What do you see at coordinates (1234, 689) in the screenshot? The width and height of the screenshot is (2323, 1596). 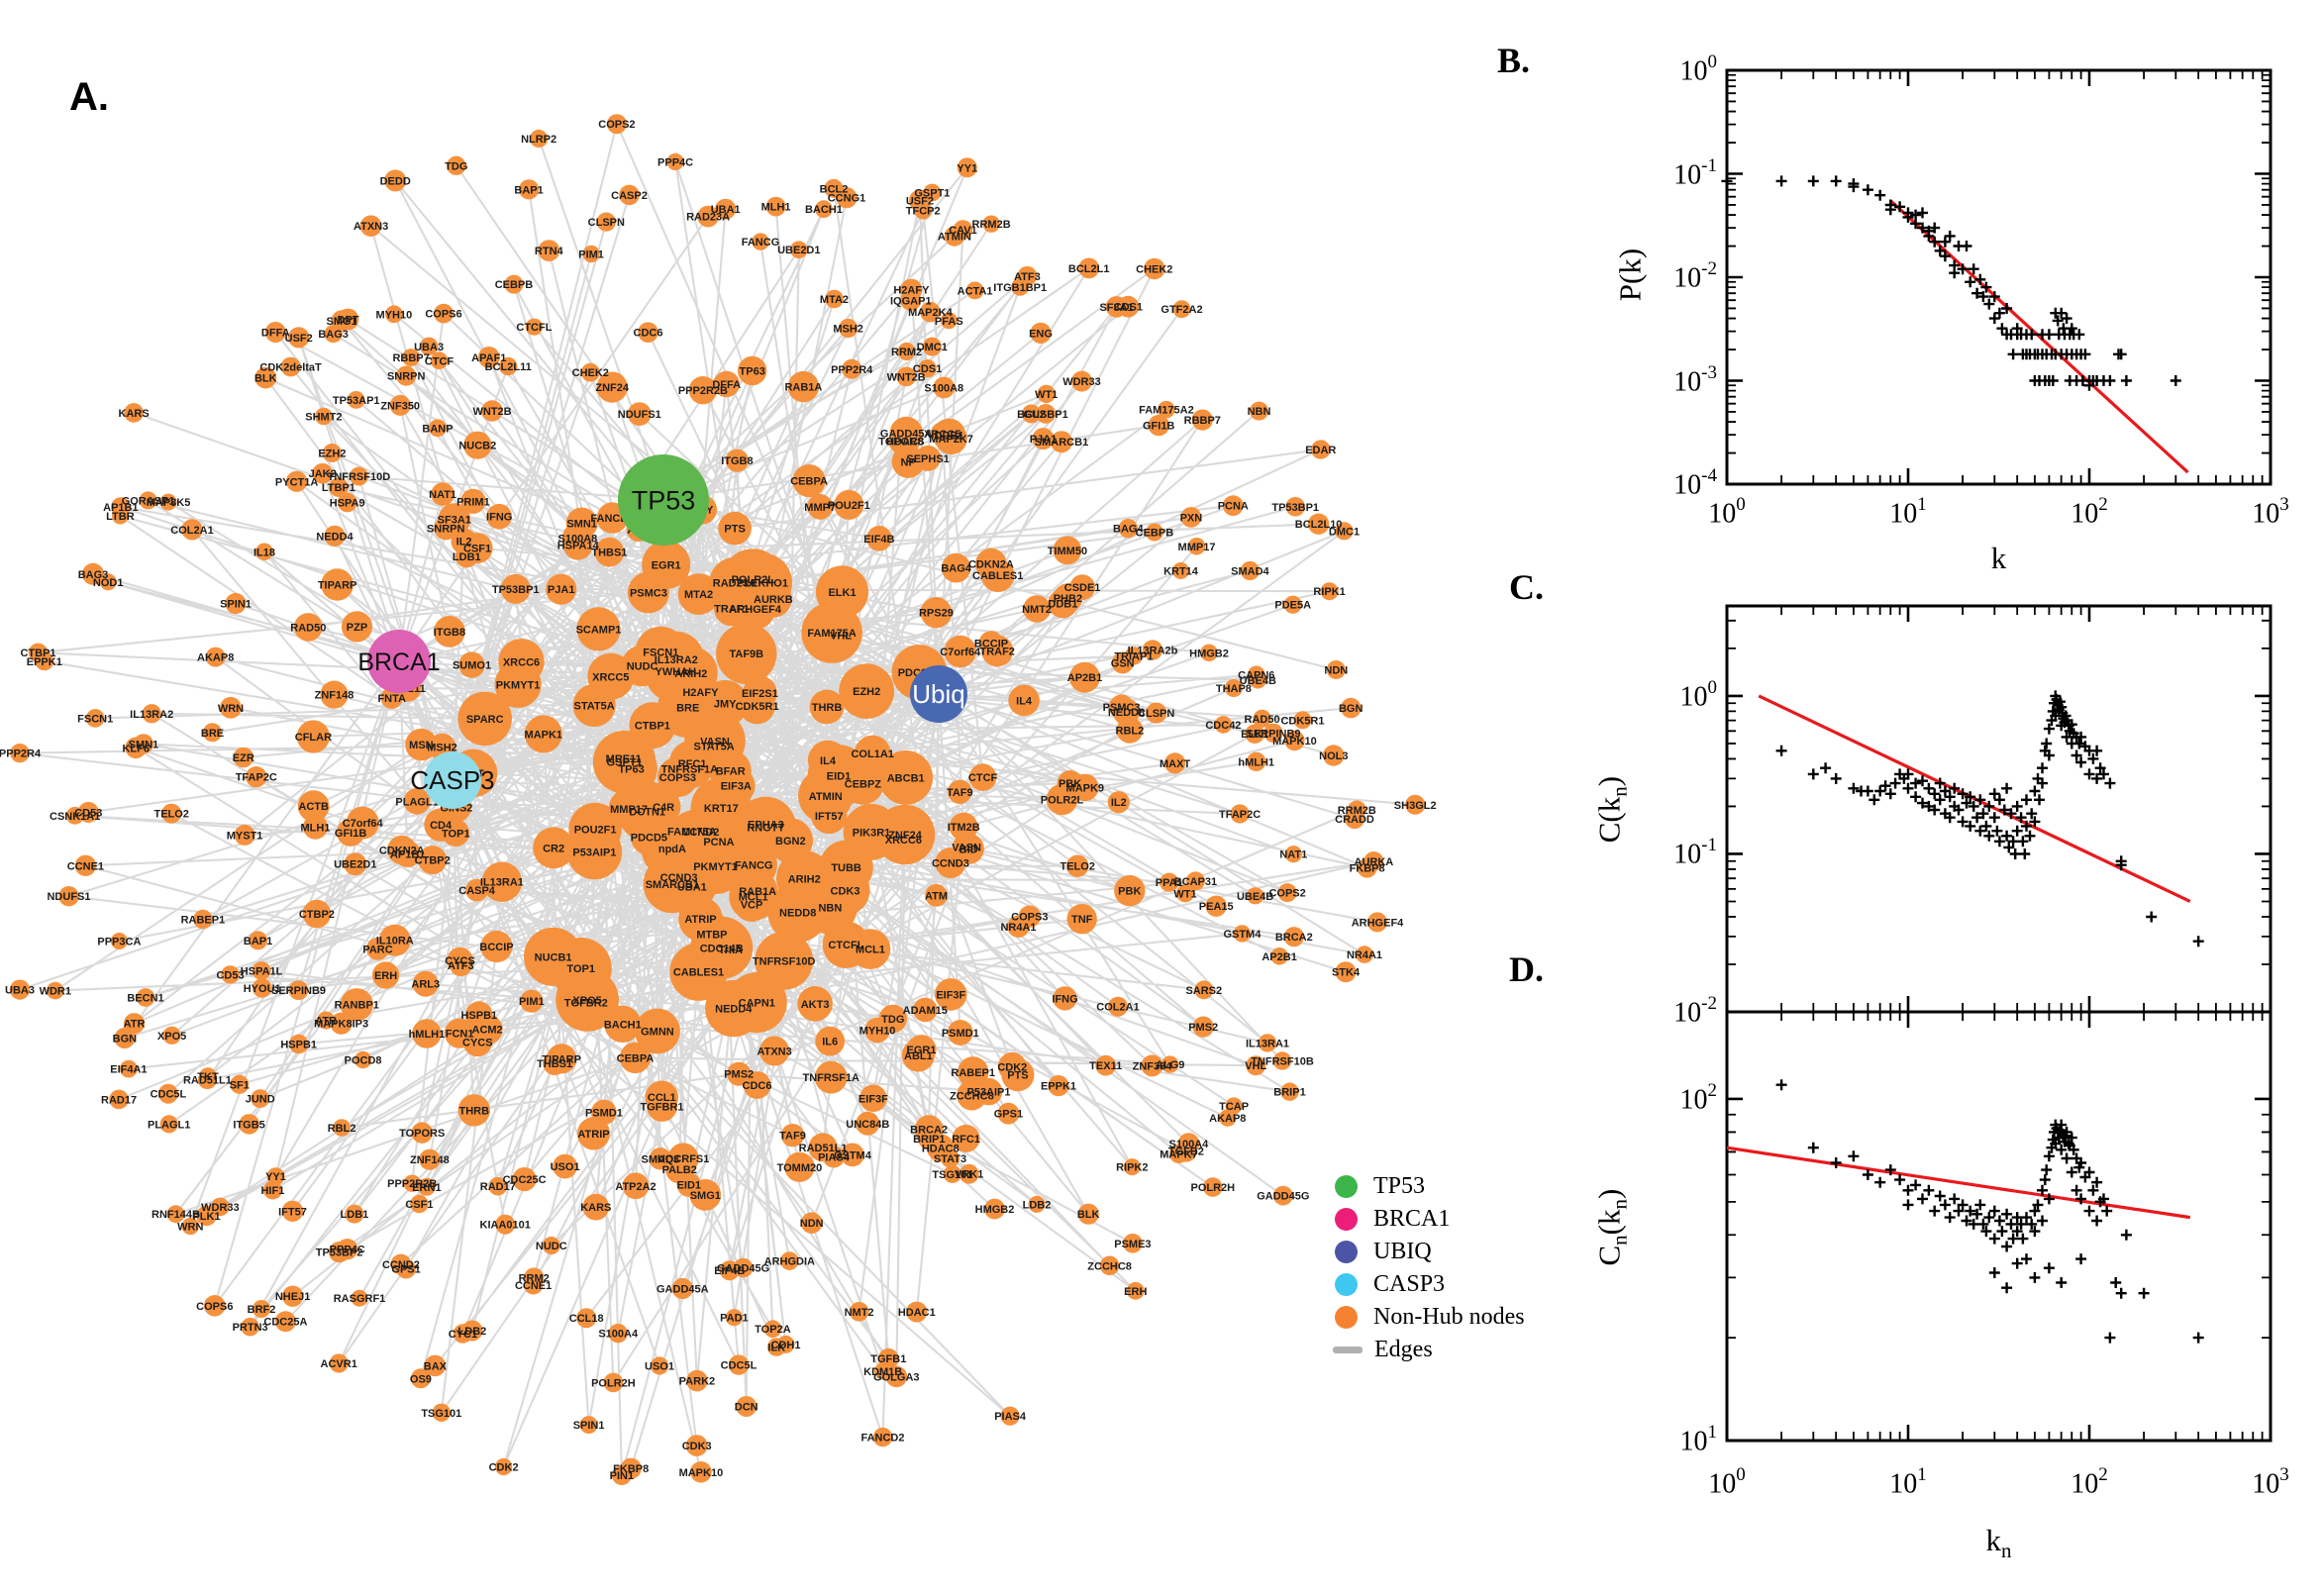 I see `network-node-label: THAP8` at bounding box center [1234, 689].